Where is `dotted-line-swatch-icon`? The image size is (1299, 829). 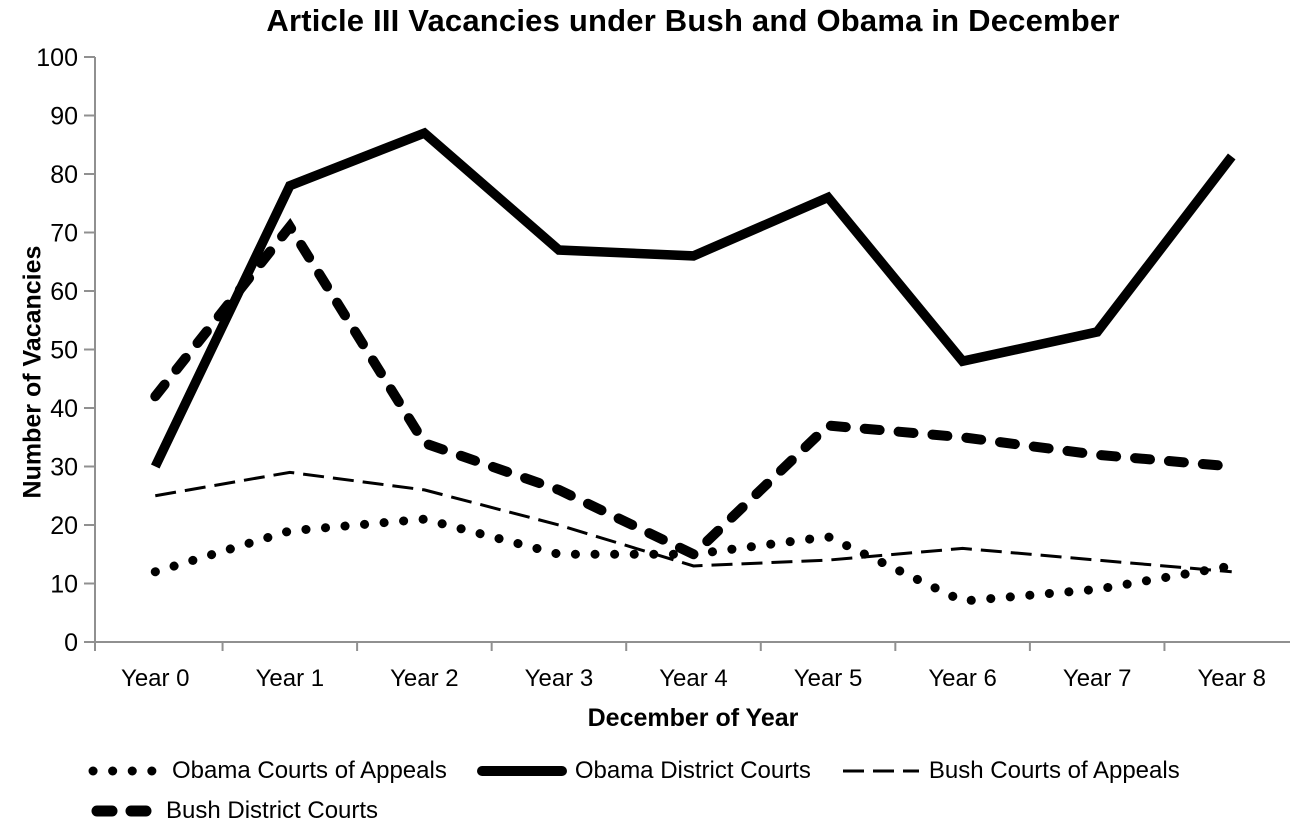 dotted-line-swatch-icon is located at coordinates (126, 771).